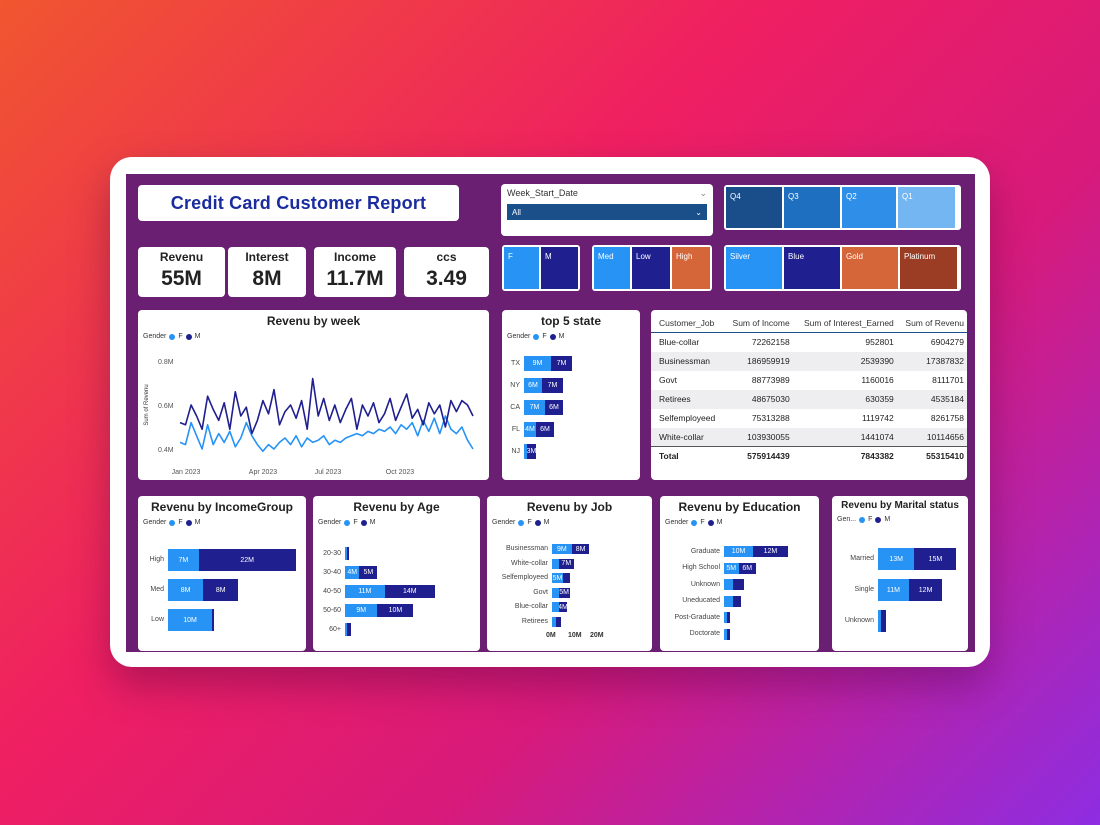 The height and width of the screenshot is (825, 1100). What do you see at coordinates (328, 472) in the screenshot?
I see `x-tick-label: Jul 2023` at bounding box center [328, 472].